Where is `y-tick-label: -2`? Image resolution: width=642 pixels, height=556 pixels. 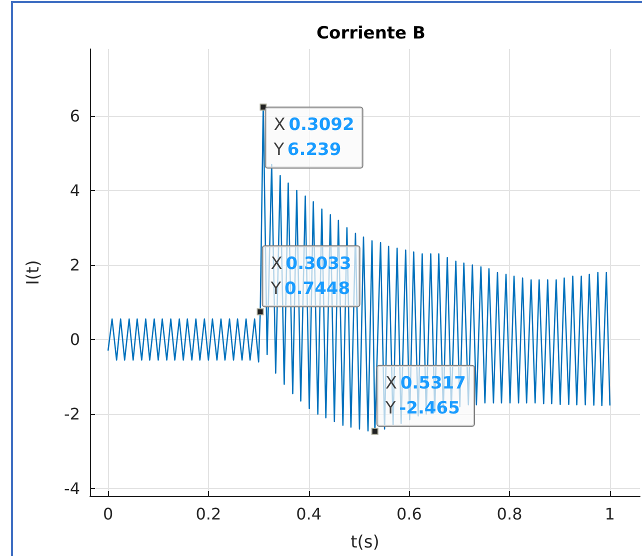
y-tick-label: -2 is located at coordinates (72, 414).